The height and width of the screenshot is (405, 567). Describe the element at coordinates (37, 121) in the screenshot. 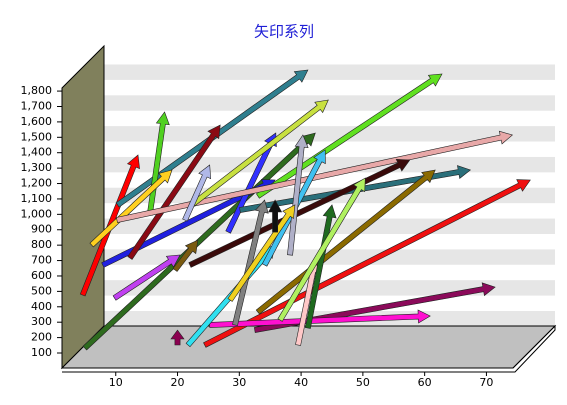

I see `y-tick-label: 1,600` at that location.